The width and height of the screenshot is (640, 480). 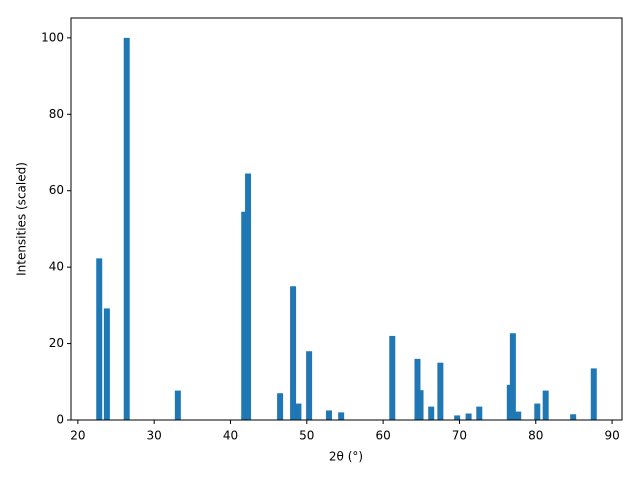 I want to click on x-tick-label: 40, so click(x=230, y=436).